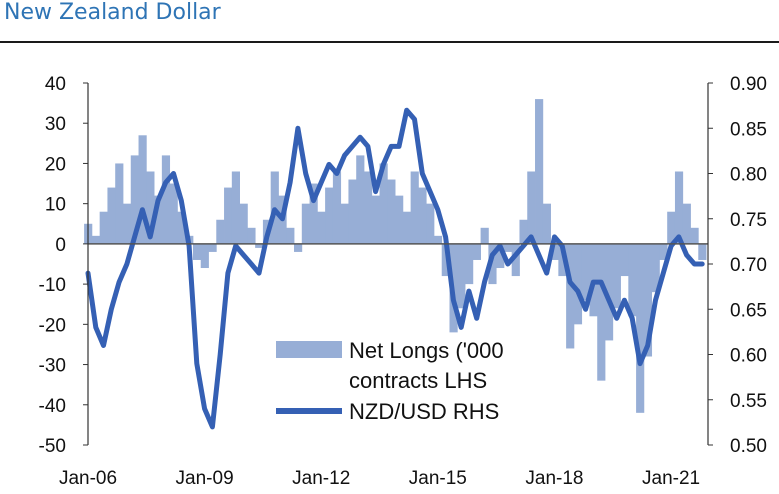 The height and width of the screenshot is (494, 779). I want to click on right-tick-label: 0.85, so click(748, 129).